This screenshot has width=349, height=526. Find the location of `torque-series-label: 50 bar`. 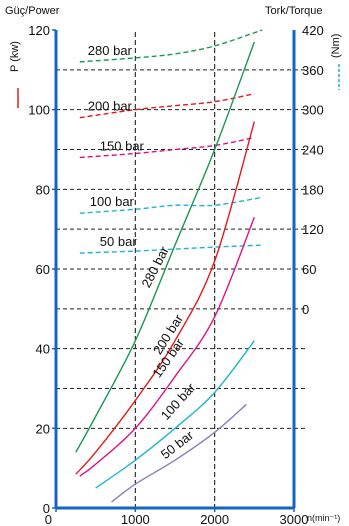

torque-series-label: 50 bar is located at coordinates (119, 241).